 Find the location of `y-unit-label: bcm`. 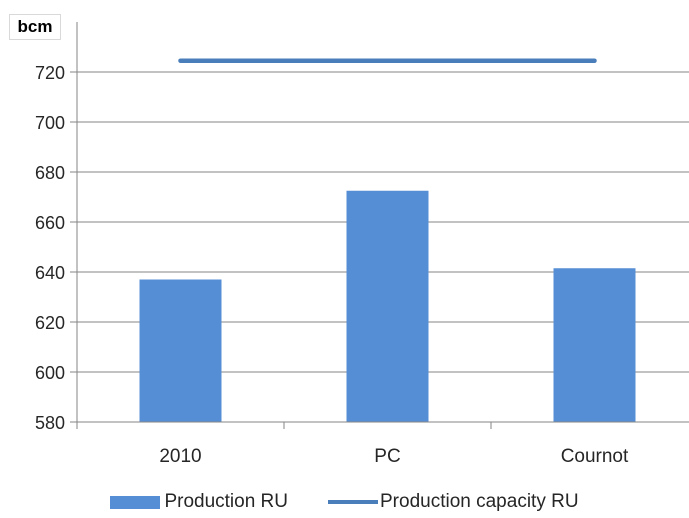

y-unit-label: bcm is located at coordinates (35, 27).